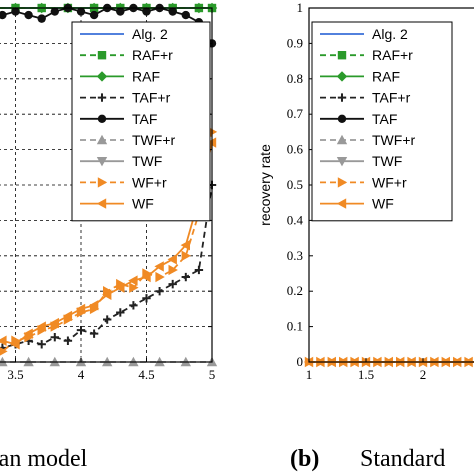 The image size is (474, 474). Describe the element at coordinates (126, 55) in the screenshot. I see `a-legend-item: RAF+r` at that location.